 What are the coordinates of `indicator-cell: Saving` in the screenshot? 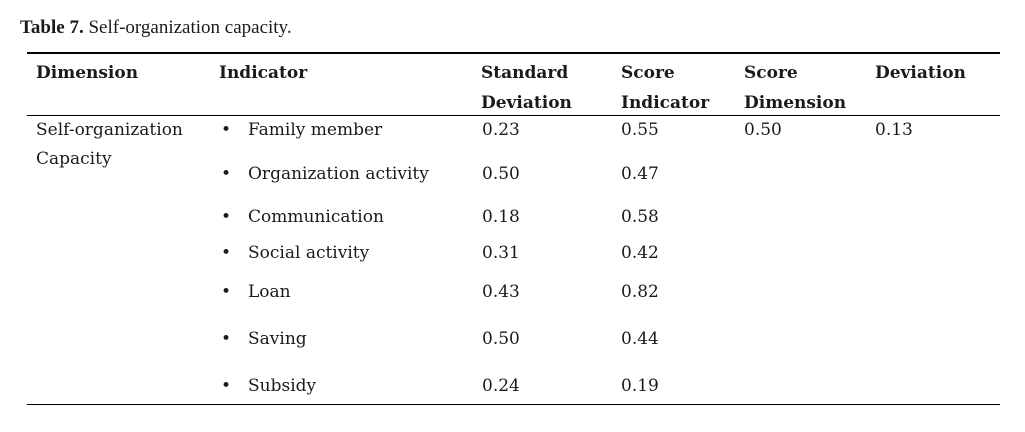 It's located at (277, 339).